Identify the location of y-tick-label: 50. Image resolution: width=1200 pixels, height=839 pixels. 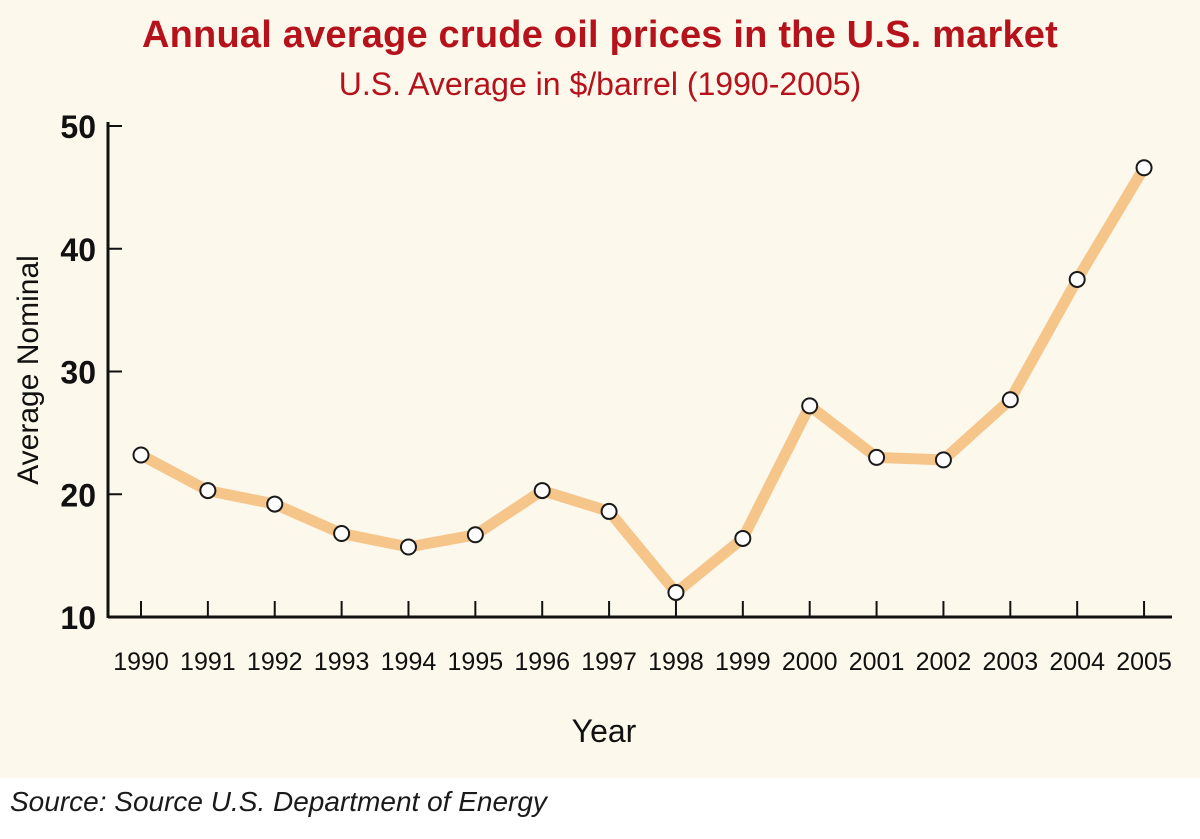
(78, 127).